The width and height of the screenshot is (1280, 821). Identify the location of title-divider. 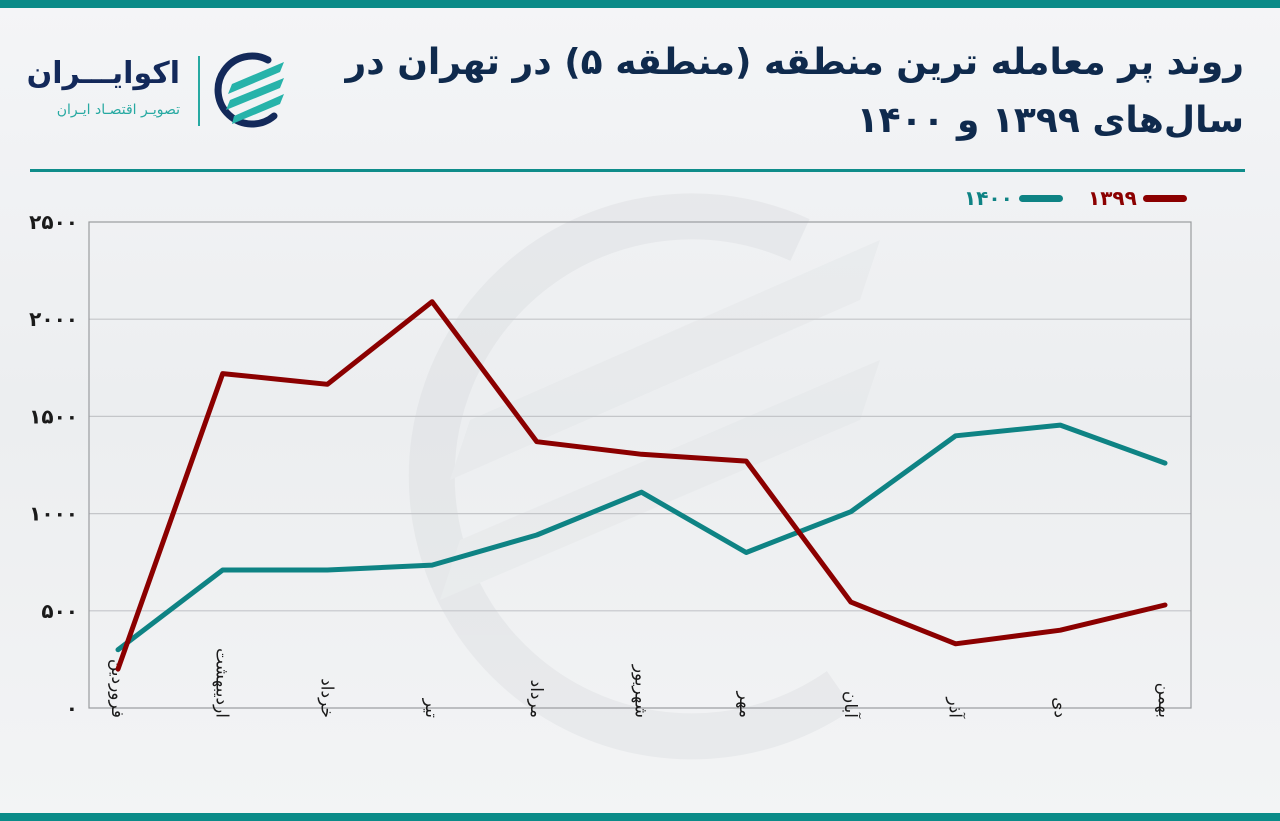
(637, 170).